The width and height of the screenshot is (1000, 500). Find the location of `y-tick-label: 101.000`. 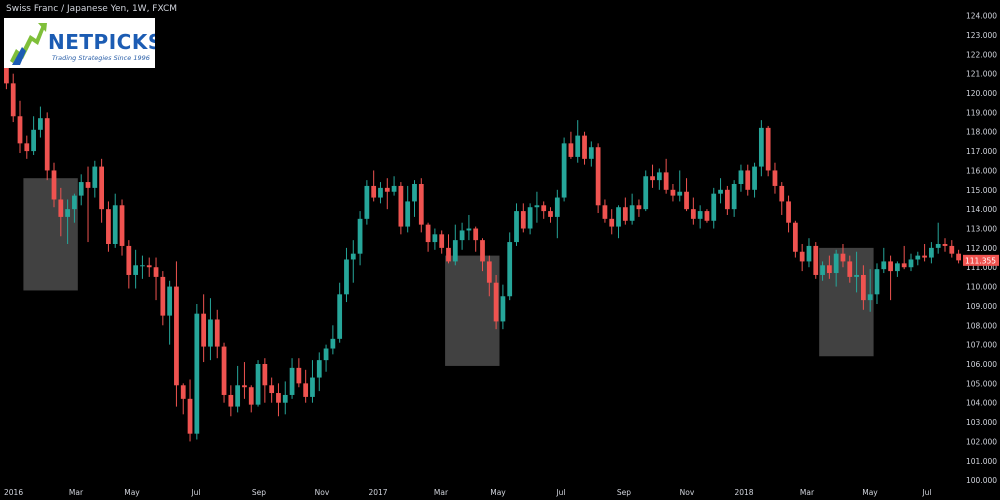

y-tick-label: 101.000 is located at coordinates (981, 461).